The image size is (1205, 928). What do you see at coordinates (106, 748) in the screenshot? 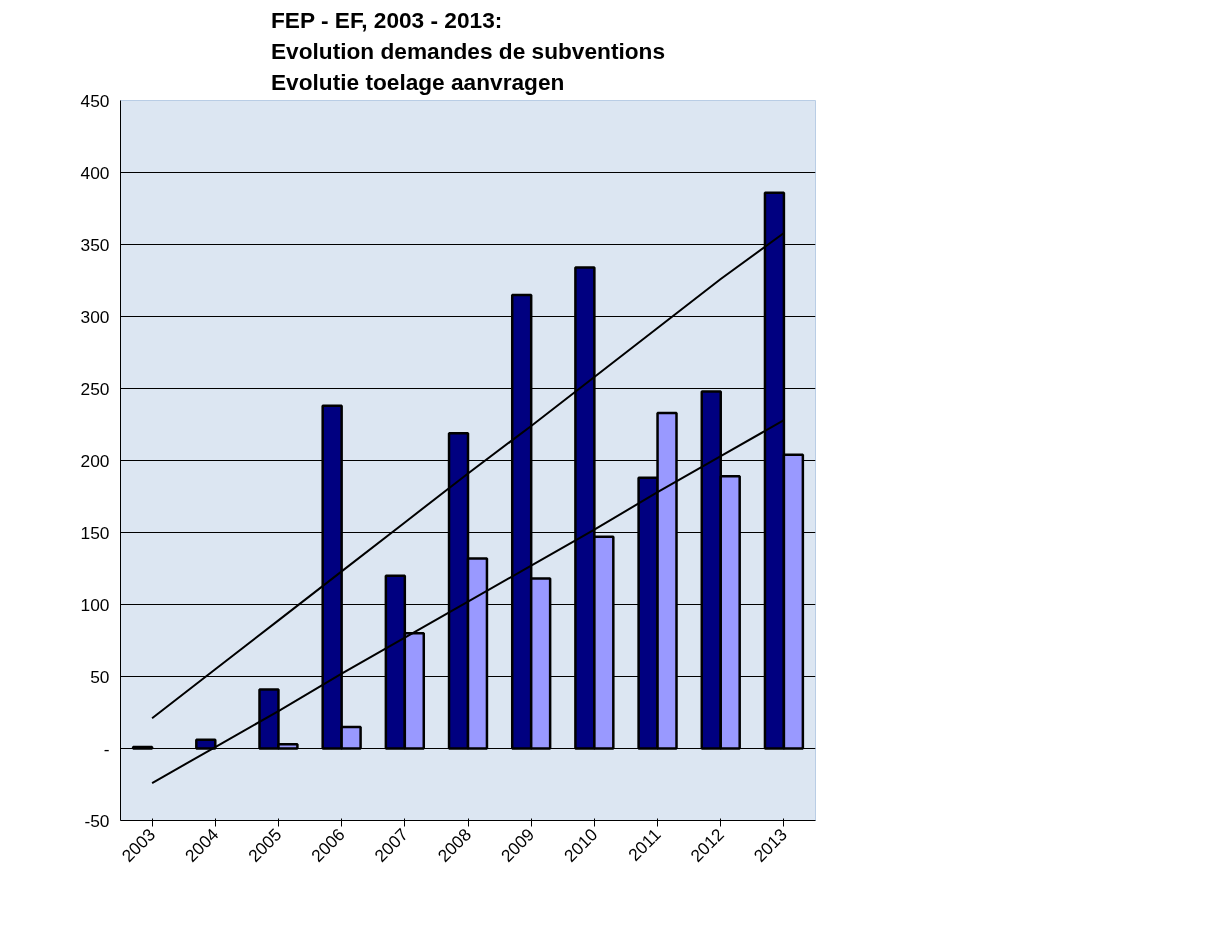
I see `y-tick-label: -` at bounding box center [106, 748].